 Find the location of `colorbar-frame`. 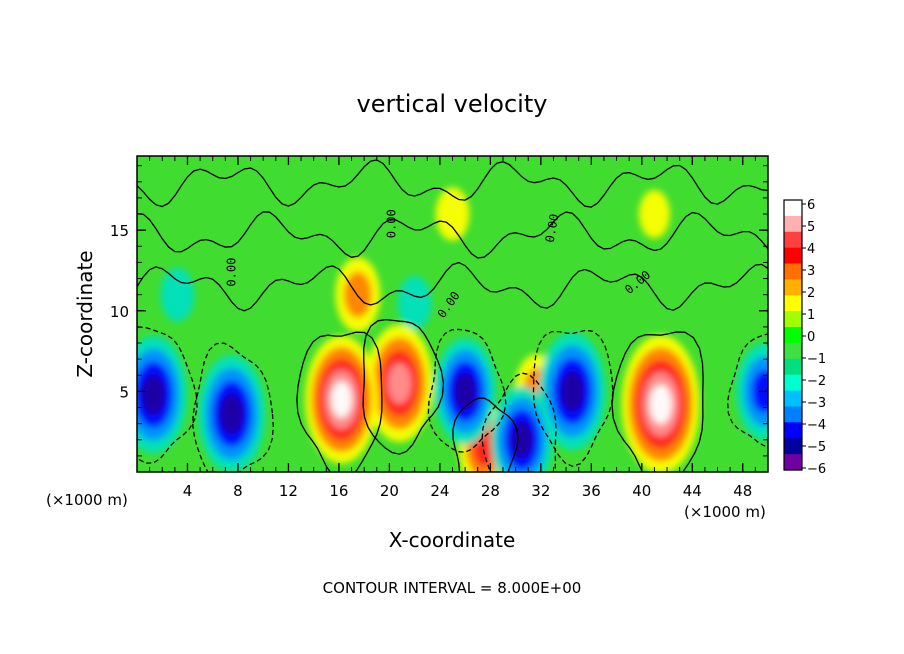

colorbar-frame is located at coordinates (793, 335).